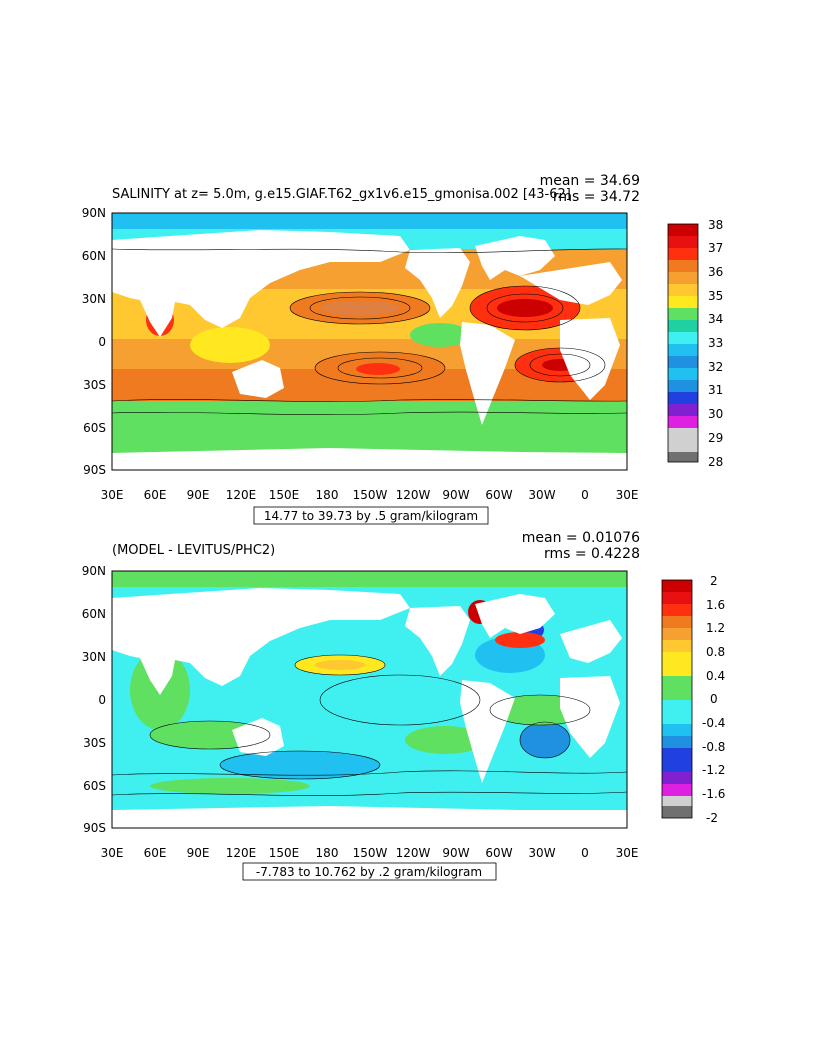 The height and width of the screenshot is (1055, 818). What do you see at coordinates (715, 272) in the screenshot?
I see `colorbar-label: 36` at bounding box center [715, 272].